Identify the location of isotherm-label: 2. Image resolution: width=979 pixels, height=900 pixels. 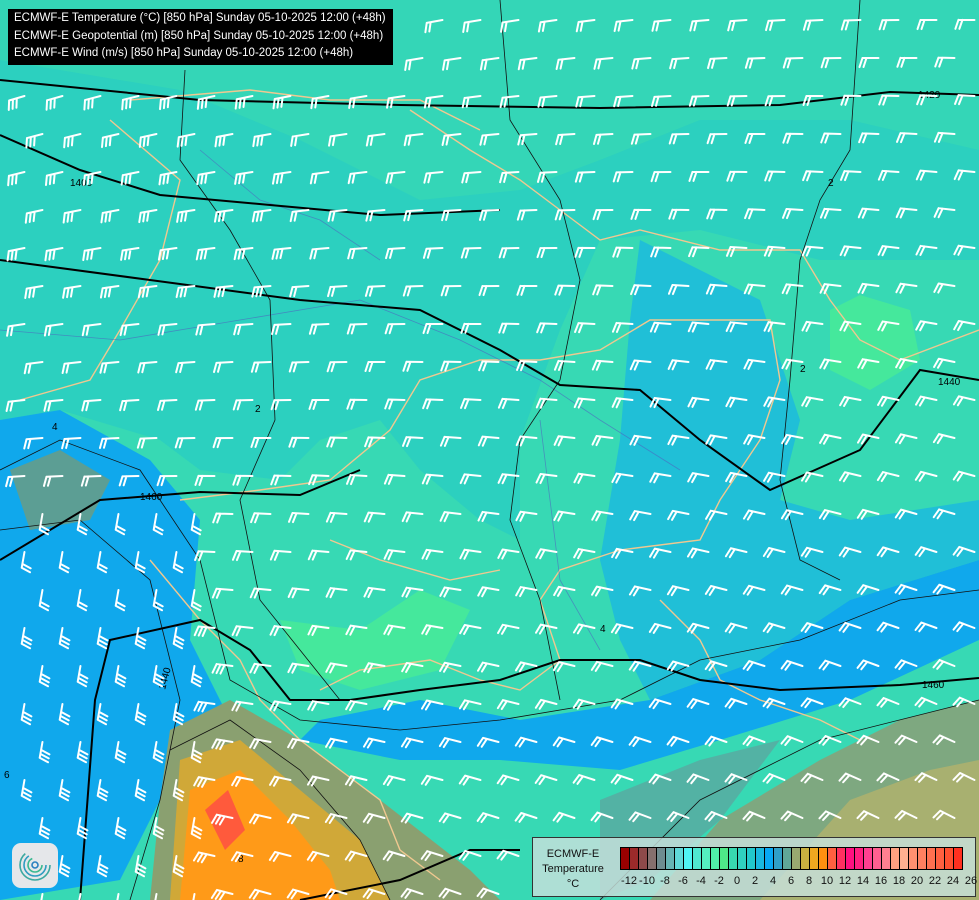
(831, 183).